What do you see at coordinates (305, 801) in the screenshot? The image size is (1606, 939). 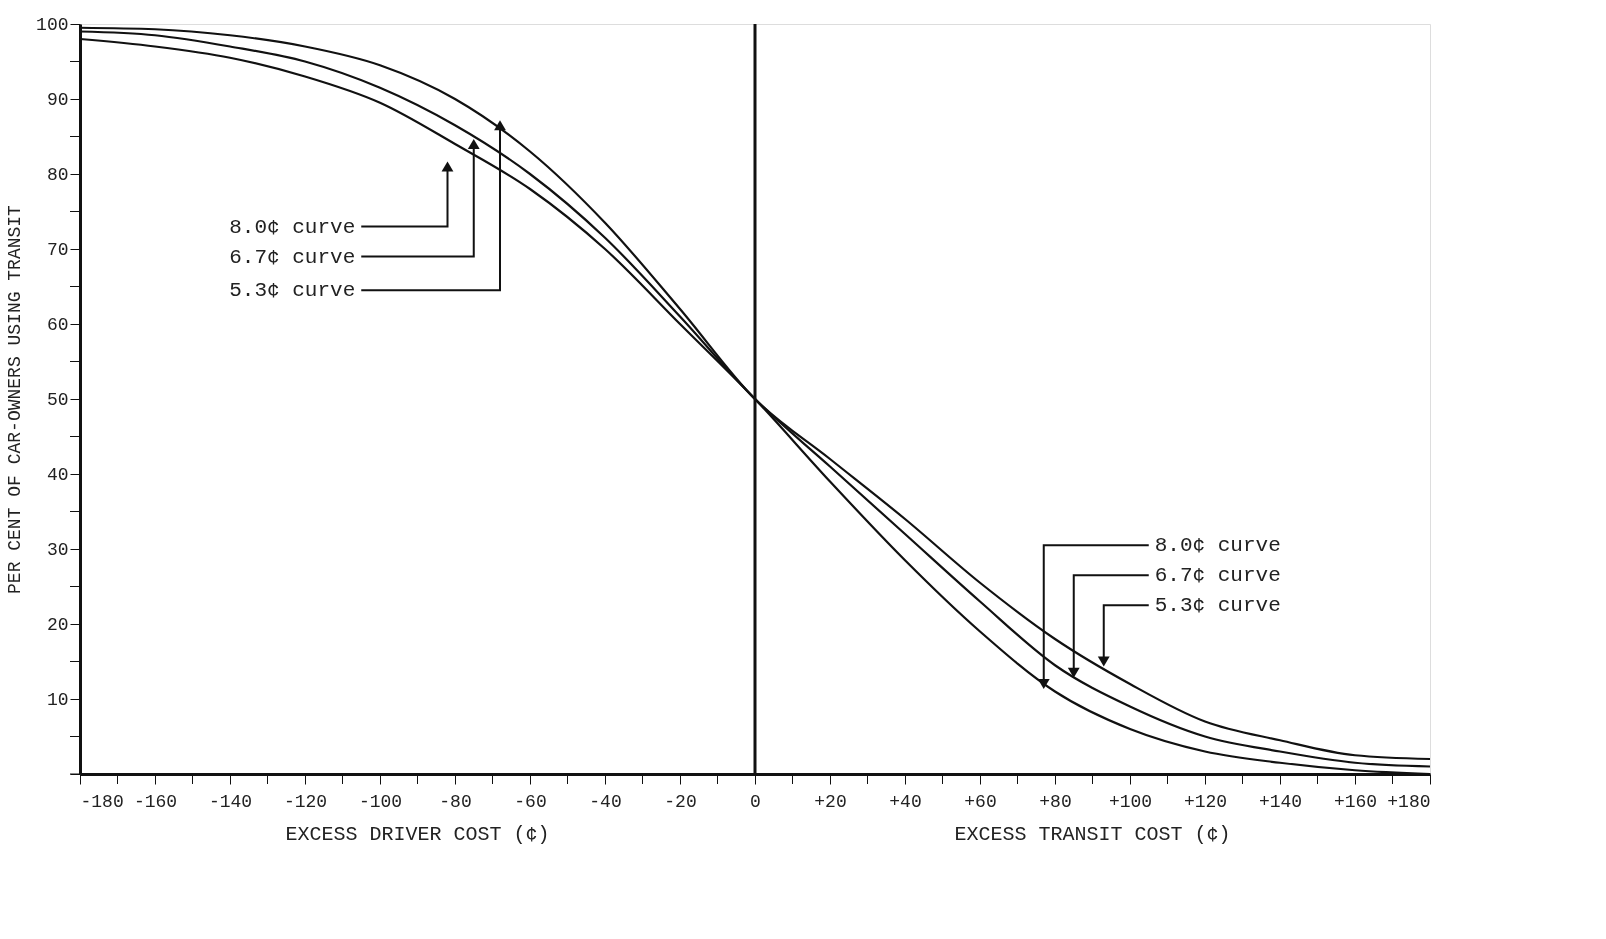 I see `x-tick-label: -120` at bounding box center [305, 801].